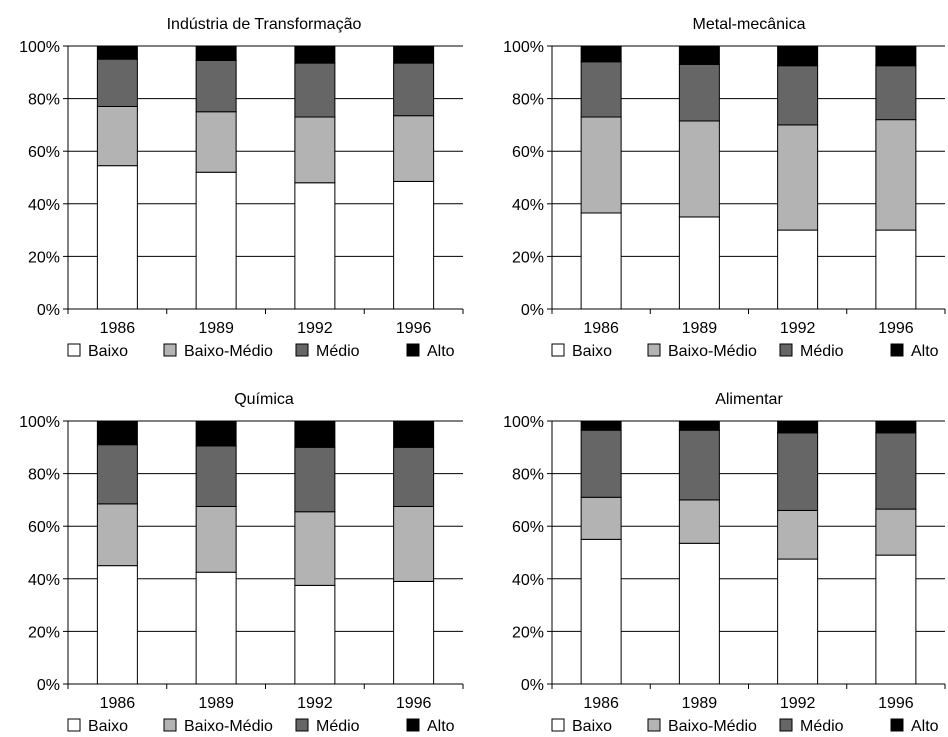  Describe the element at coordinates (441, 351) in the screenshot. I see `legend-label: Alto` at that location.